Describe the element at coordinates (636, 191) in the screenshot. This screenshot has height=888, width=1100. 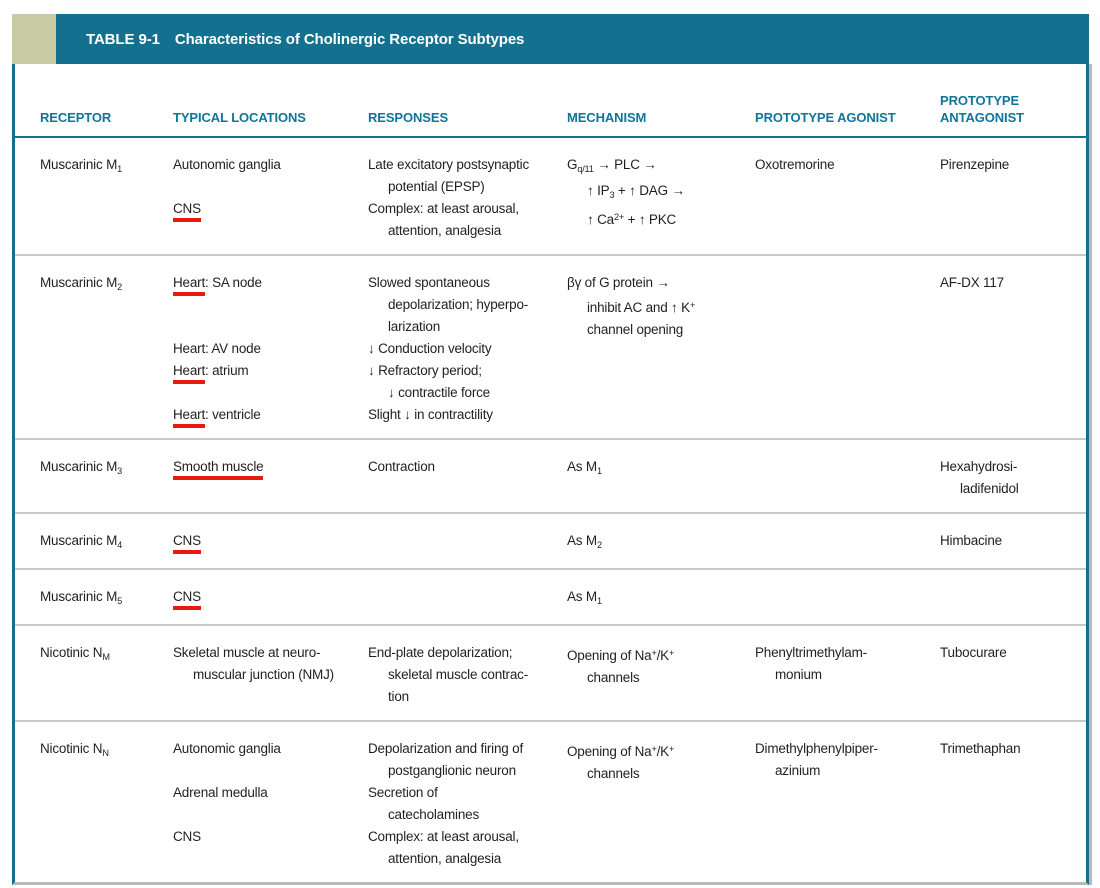
I see `cell-line: ↑ IP3 + ↑ DAG →` at that location.